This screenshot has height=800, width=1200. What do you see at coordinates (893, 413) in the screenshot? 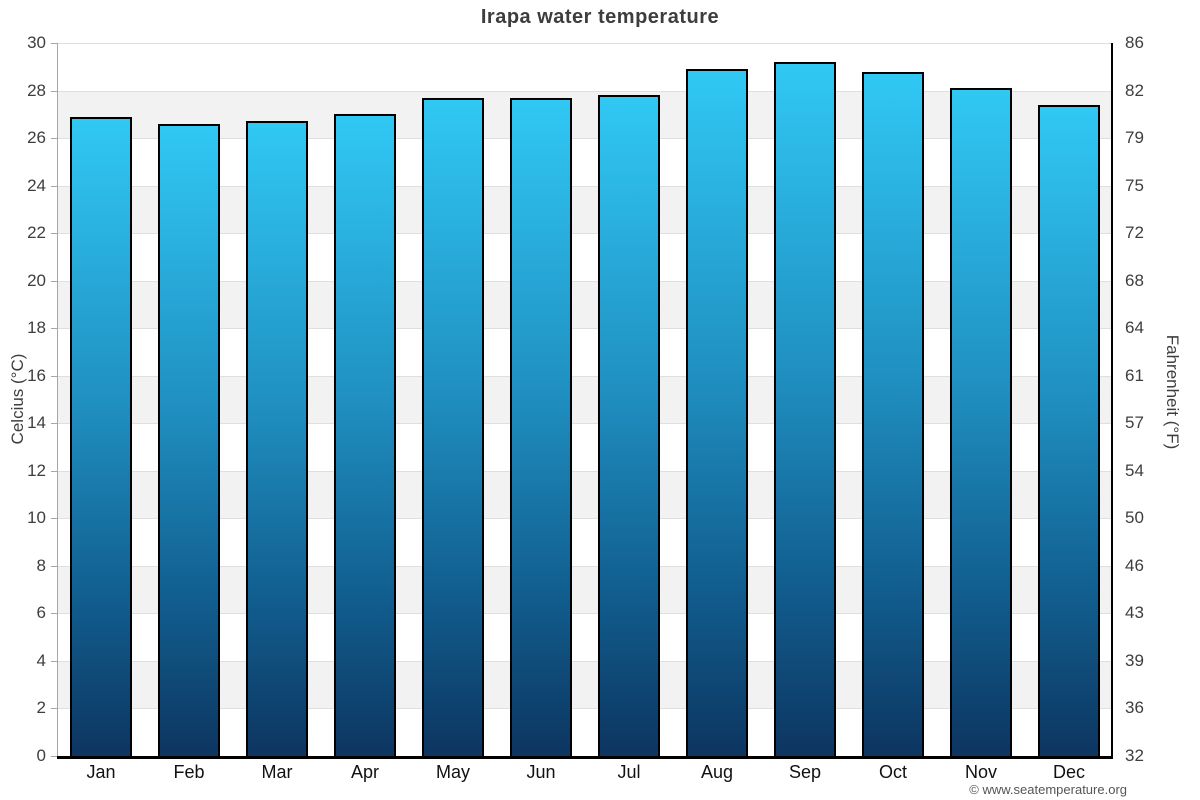
I see `temperature-bar-oct` at bounding box center [893, 413].